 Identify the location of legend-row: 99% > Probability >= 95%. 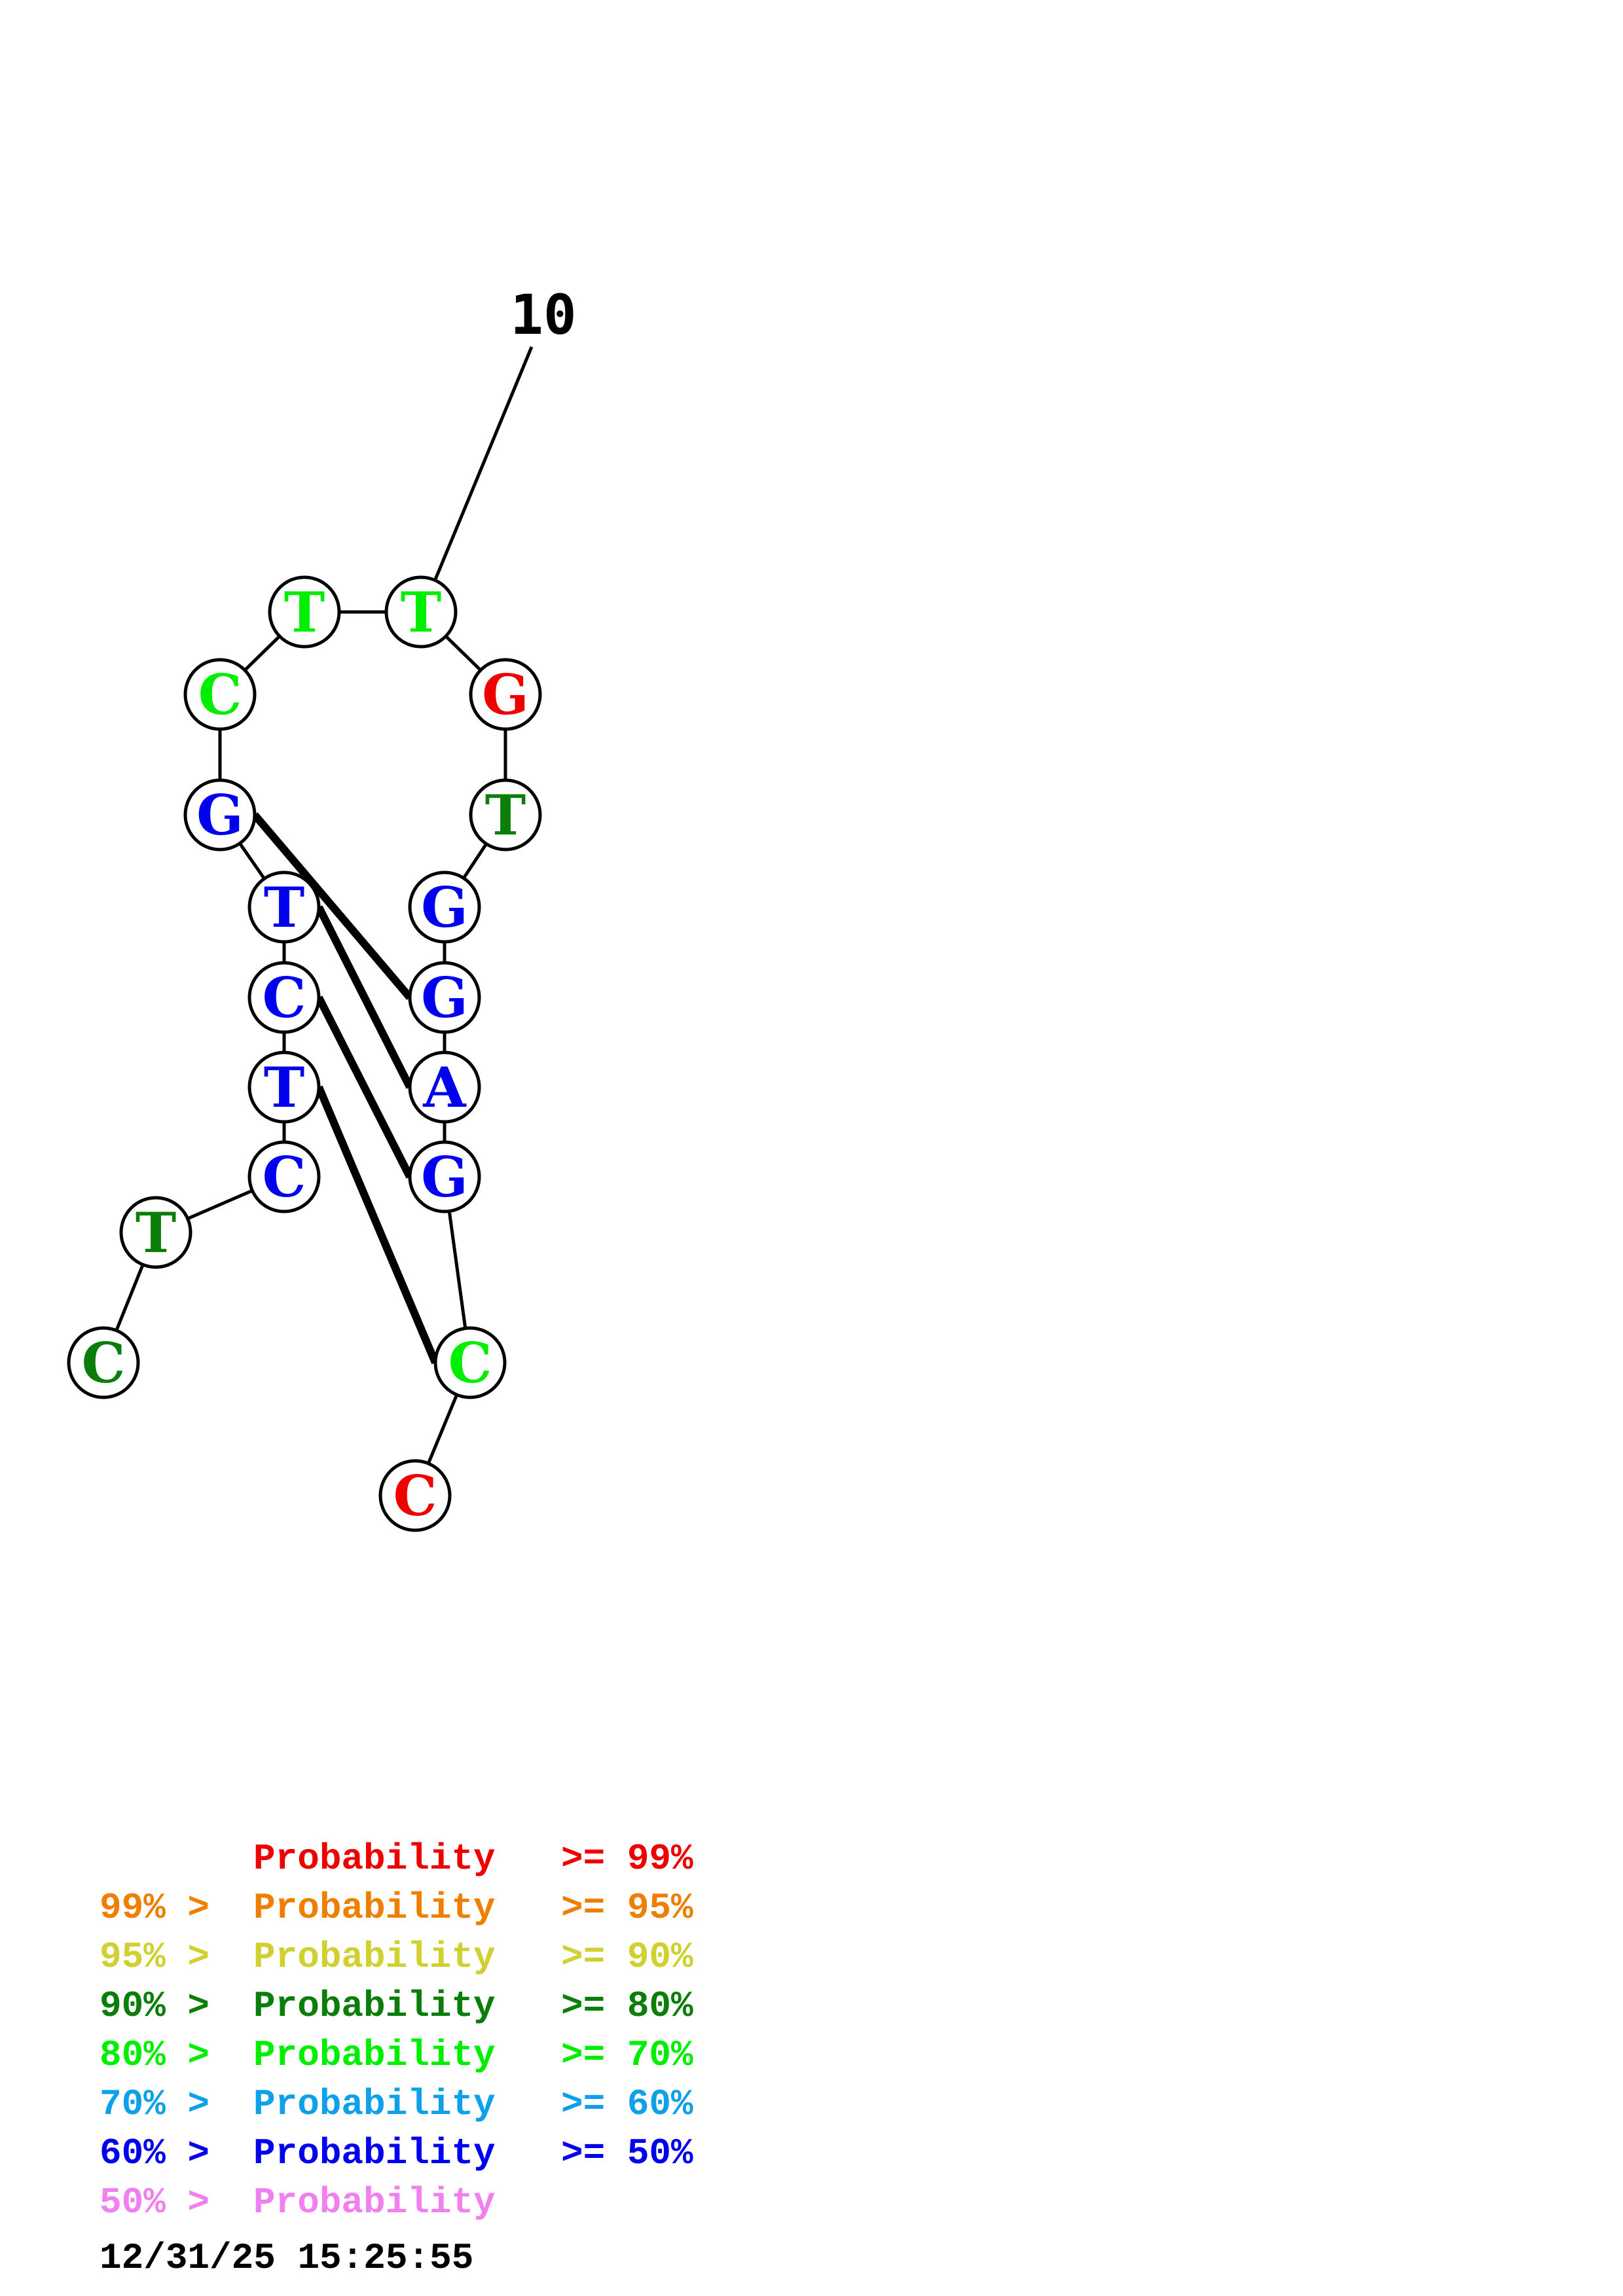
(396, 1908).